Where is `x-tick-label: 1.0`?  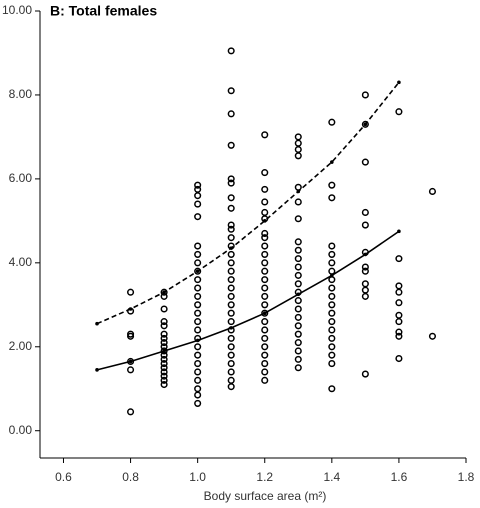 x-tick-label: 1.0 is located at coordinates (197, 477).